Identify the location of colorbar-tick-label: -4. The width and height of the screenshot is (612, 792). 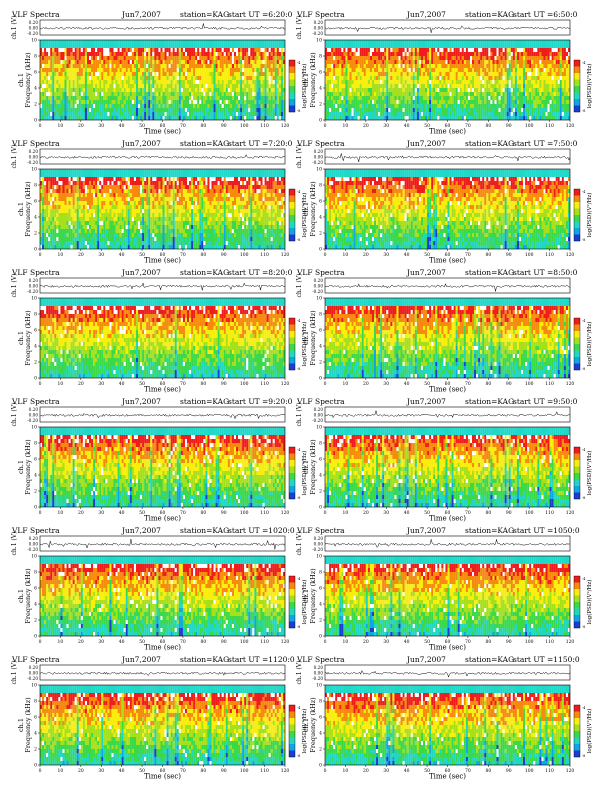
(299, 450).